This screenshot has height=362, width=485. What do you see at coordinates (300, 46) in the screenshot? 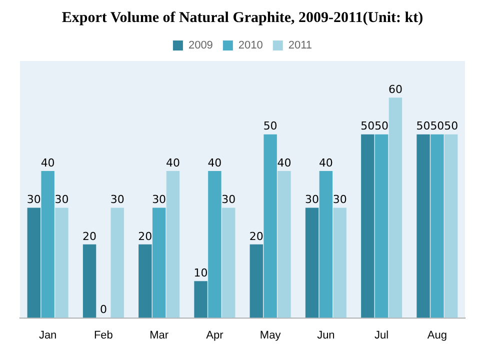
I see `legend-label: 2011` at bounding box center [300, 46].